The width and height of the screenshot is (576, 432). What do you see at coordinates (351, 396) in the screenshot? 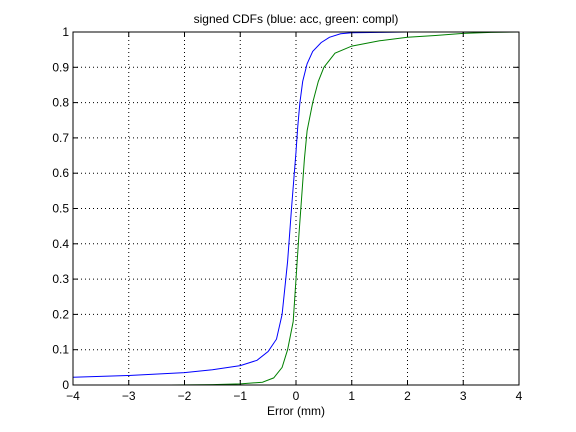
I see `x-tick-label: 1` at bounding box center [351, 396].